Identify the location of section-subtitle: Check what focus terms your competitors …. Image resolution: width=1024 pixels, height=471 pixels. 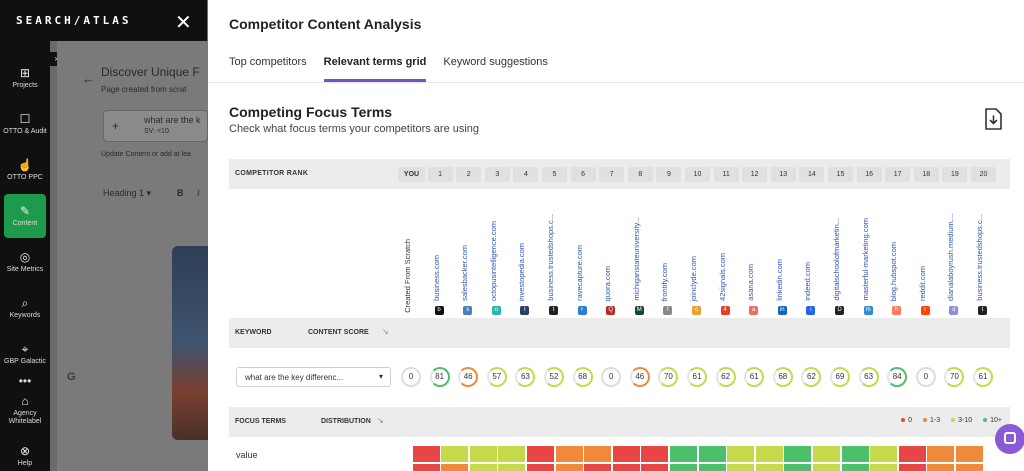
(354, 129).